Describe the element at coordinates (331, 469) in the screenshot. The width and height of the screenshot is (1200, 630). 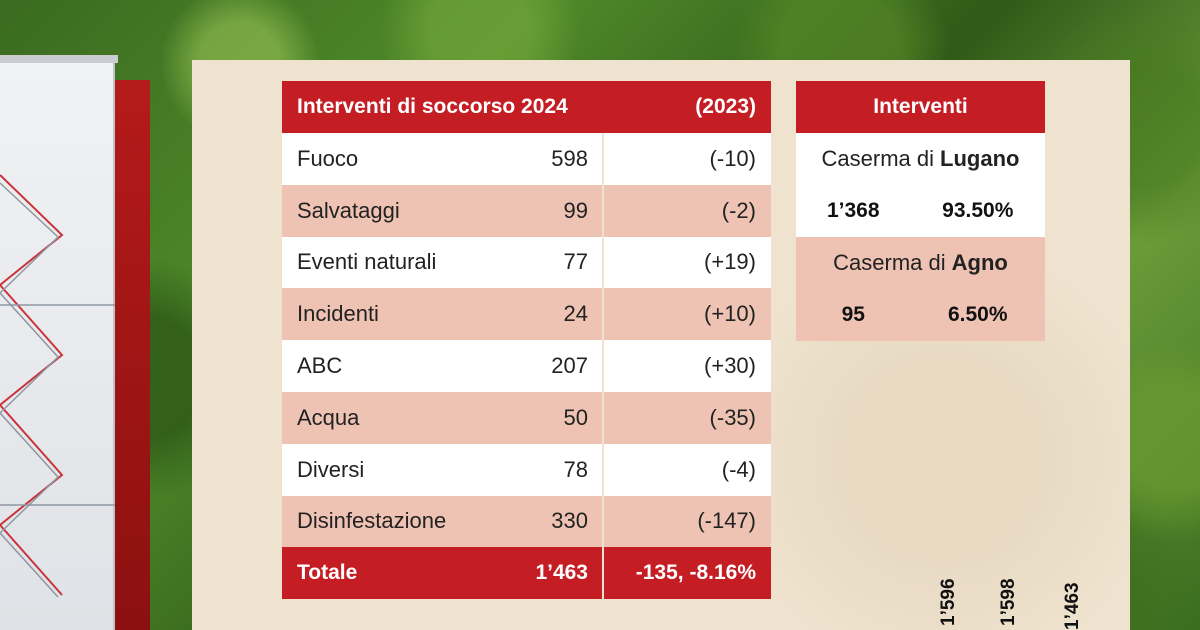
I see `row-label: Diversi` at that location.